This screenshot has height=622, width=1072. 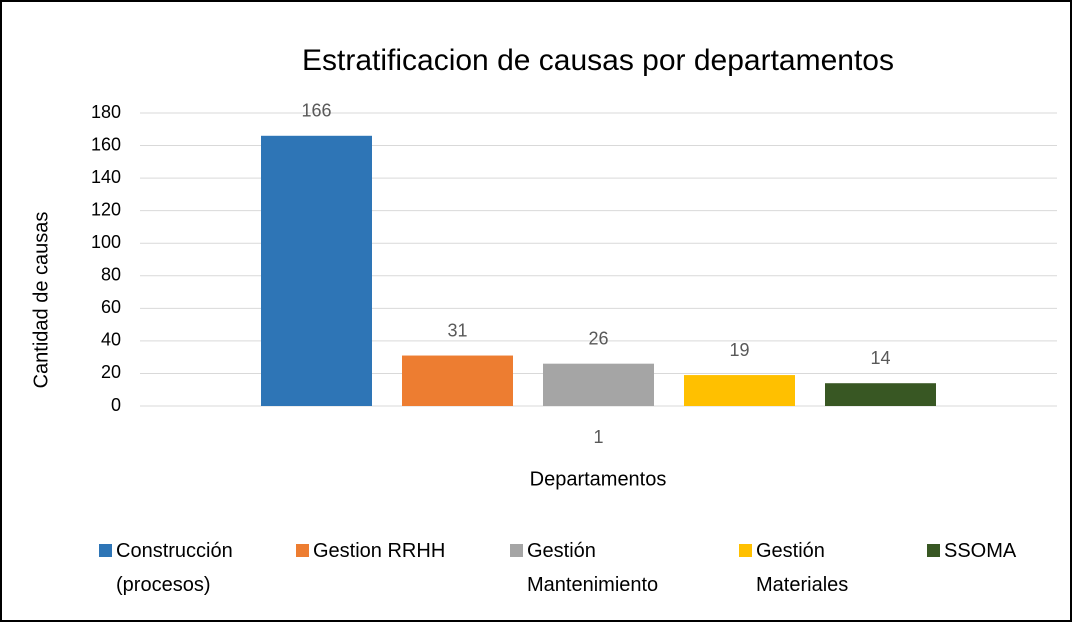 I want to click on y-tick-label: 80, so click(x=111, y=275).